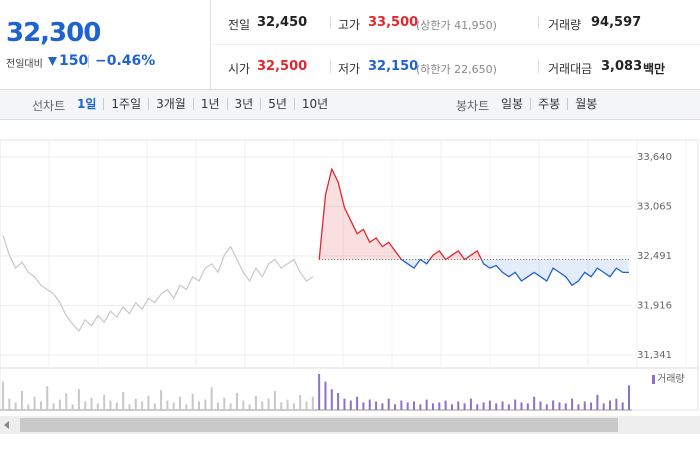 The image size is (700, 450). What do you see at coordinates (158, 284) in the screenshot?
I see `prev-day-line` at bounding box center [158, 284].